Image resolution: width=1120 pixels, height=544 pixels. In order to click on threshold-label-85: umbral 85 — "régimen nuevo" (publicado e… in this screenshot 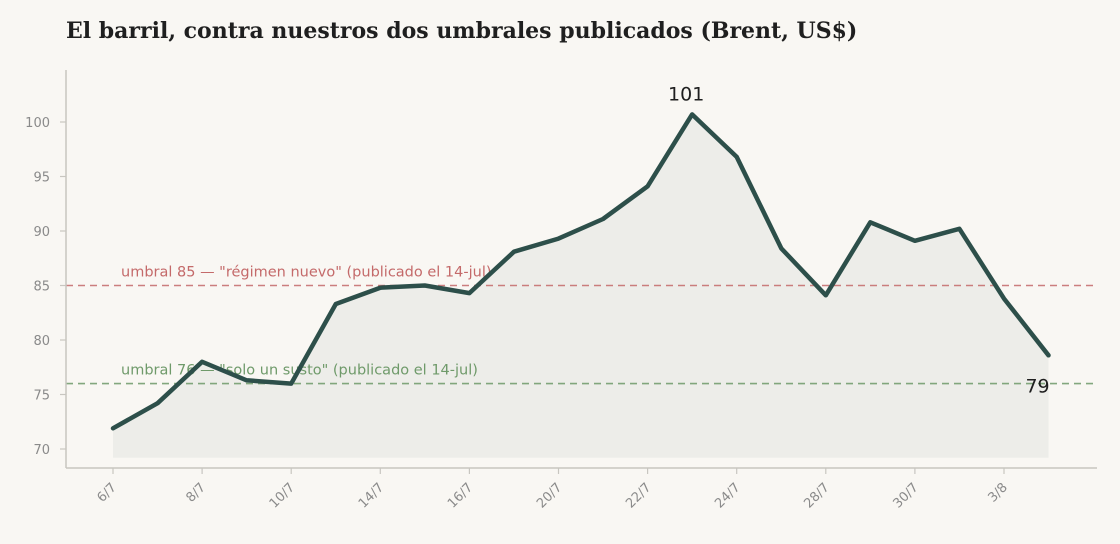, I will do `click(306, 273)`.